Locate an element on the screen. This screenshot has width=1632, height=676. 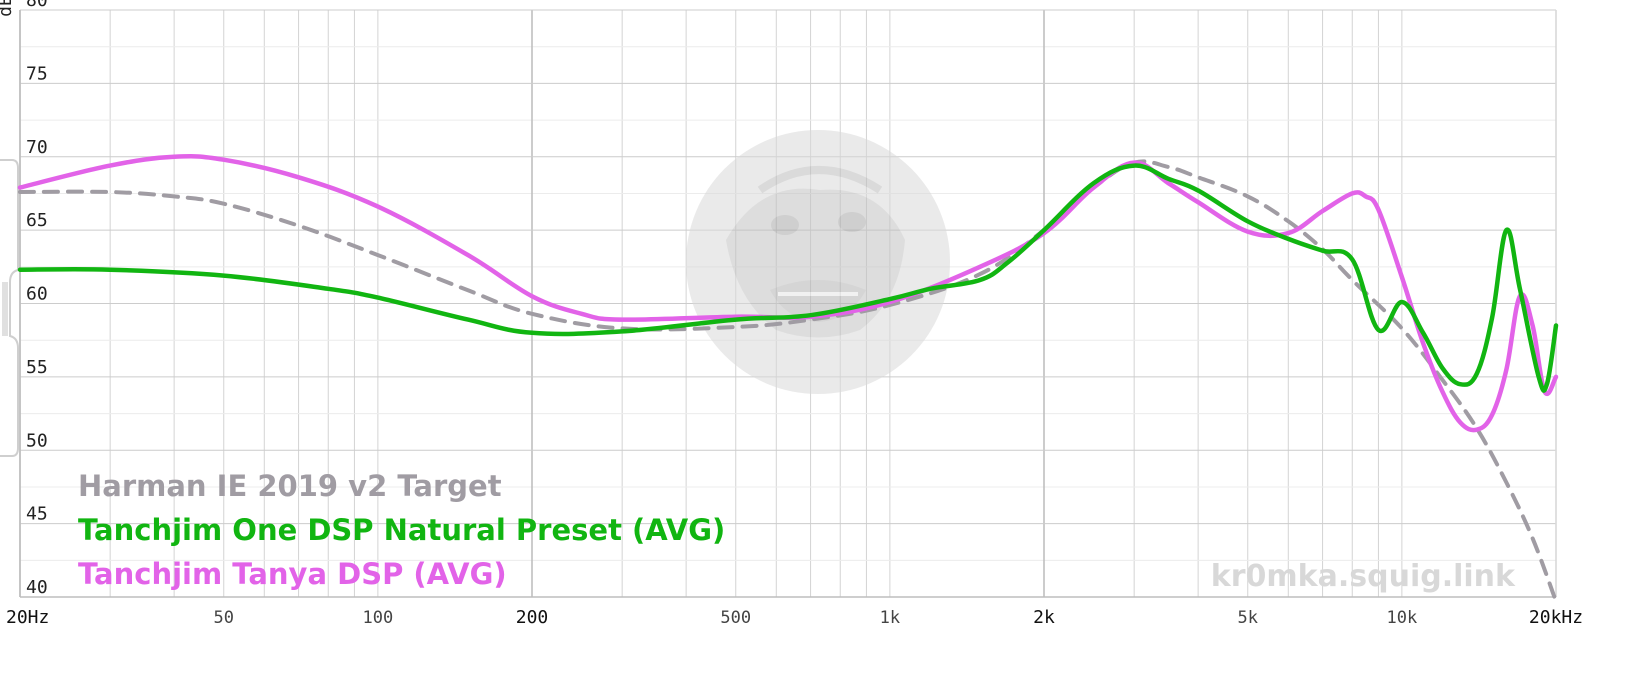
x-tick-label: 5k is located at coordinates (1248, 618).